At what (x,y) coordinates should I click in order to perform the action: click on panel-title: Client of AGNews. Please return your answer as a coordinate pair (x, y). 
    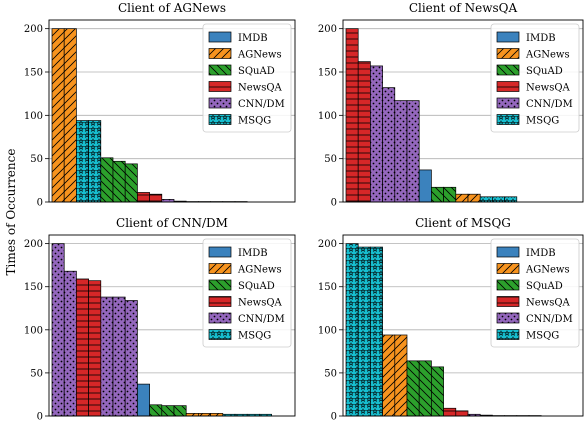
    Looking at the image, I should click on (172, 8).